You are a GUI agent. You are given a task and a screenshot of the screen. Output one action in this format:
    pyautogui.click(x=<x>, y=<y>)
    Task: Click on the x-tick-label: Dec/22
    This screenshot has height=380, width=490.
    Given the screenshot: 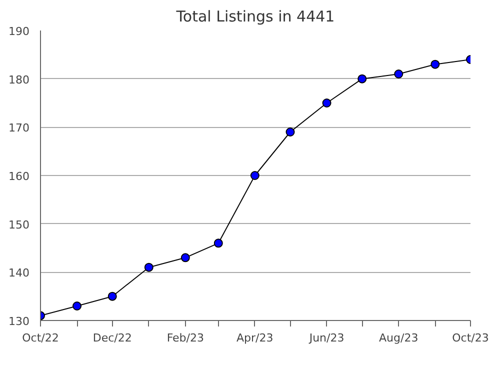 What is the action you would take?
    pyautogui.click(x=112, y=338)
    